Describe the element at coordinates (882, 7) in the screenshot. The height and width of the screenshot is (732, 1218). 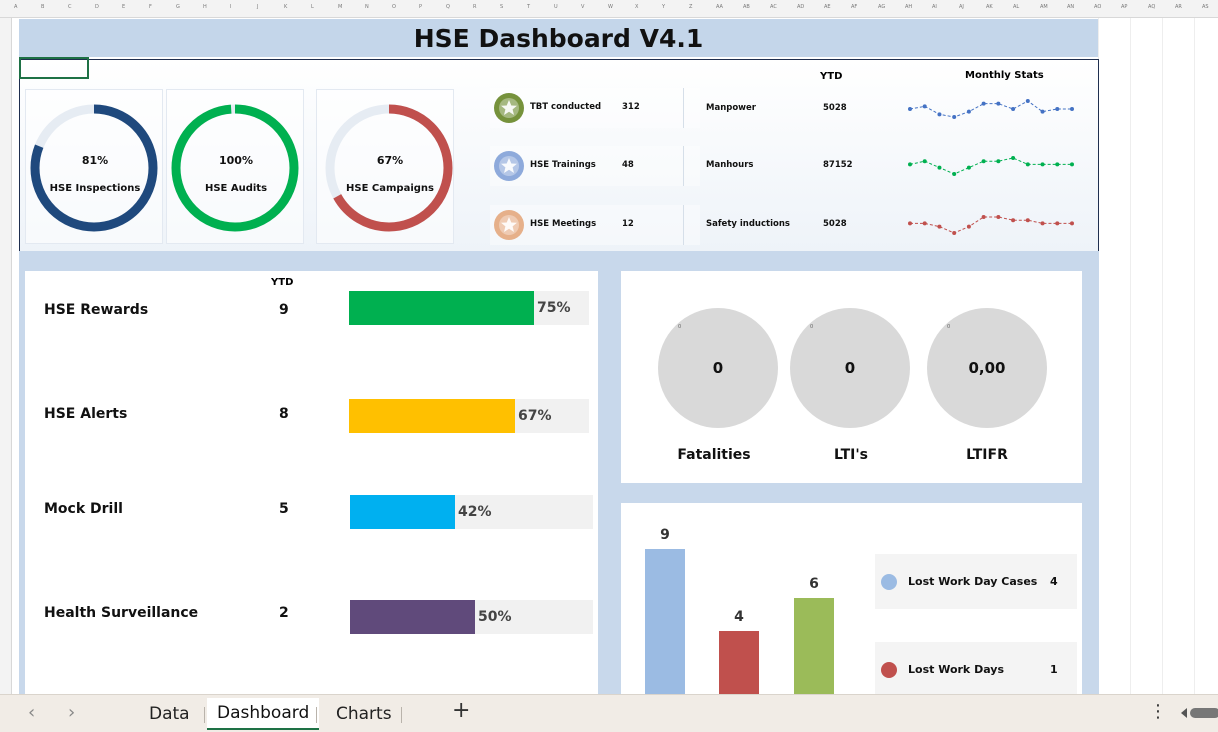
I see `column-letter: AG` at that location.